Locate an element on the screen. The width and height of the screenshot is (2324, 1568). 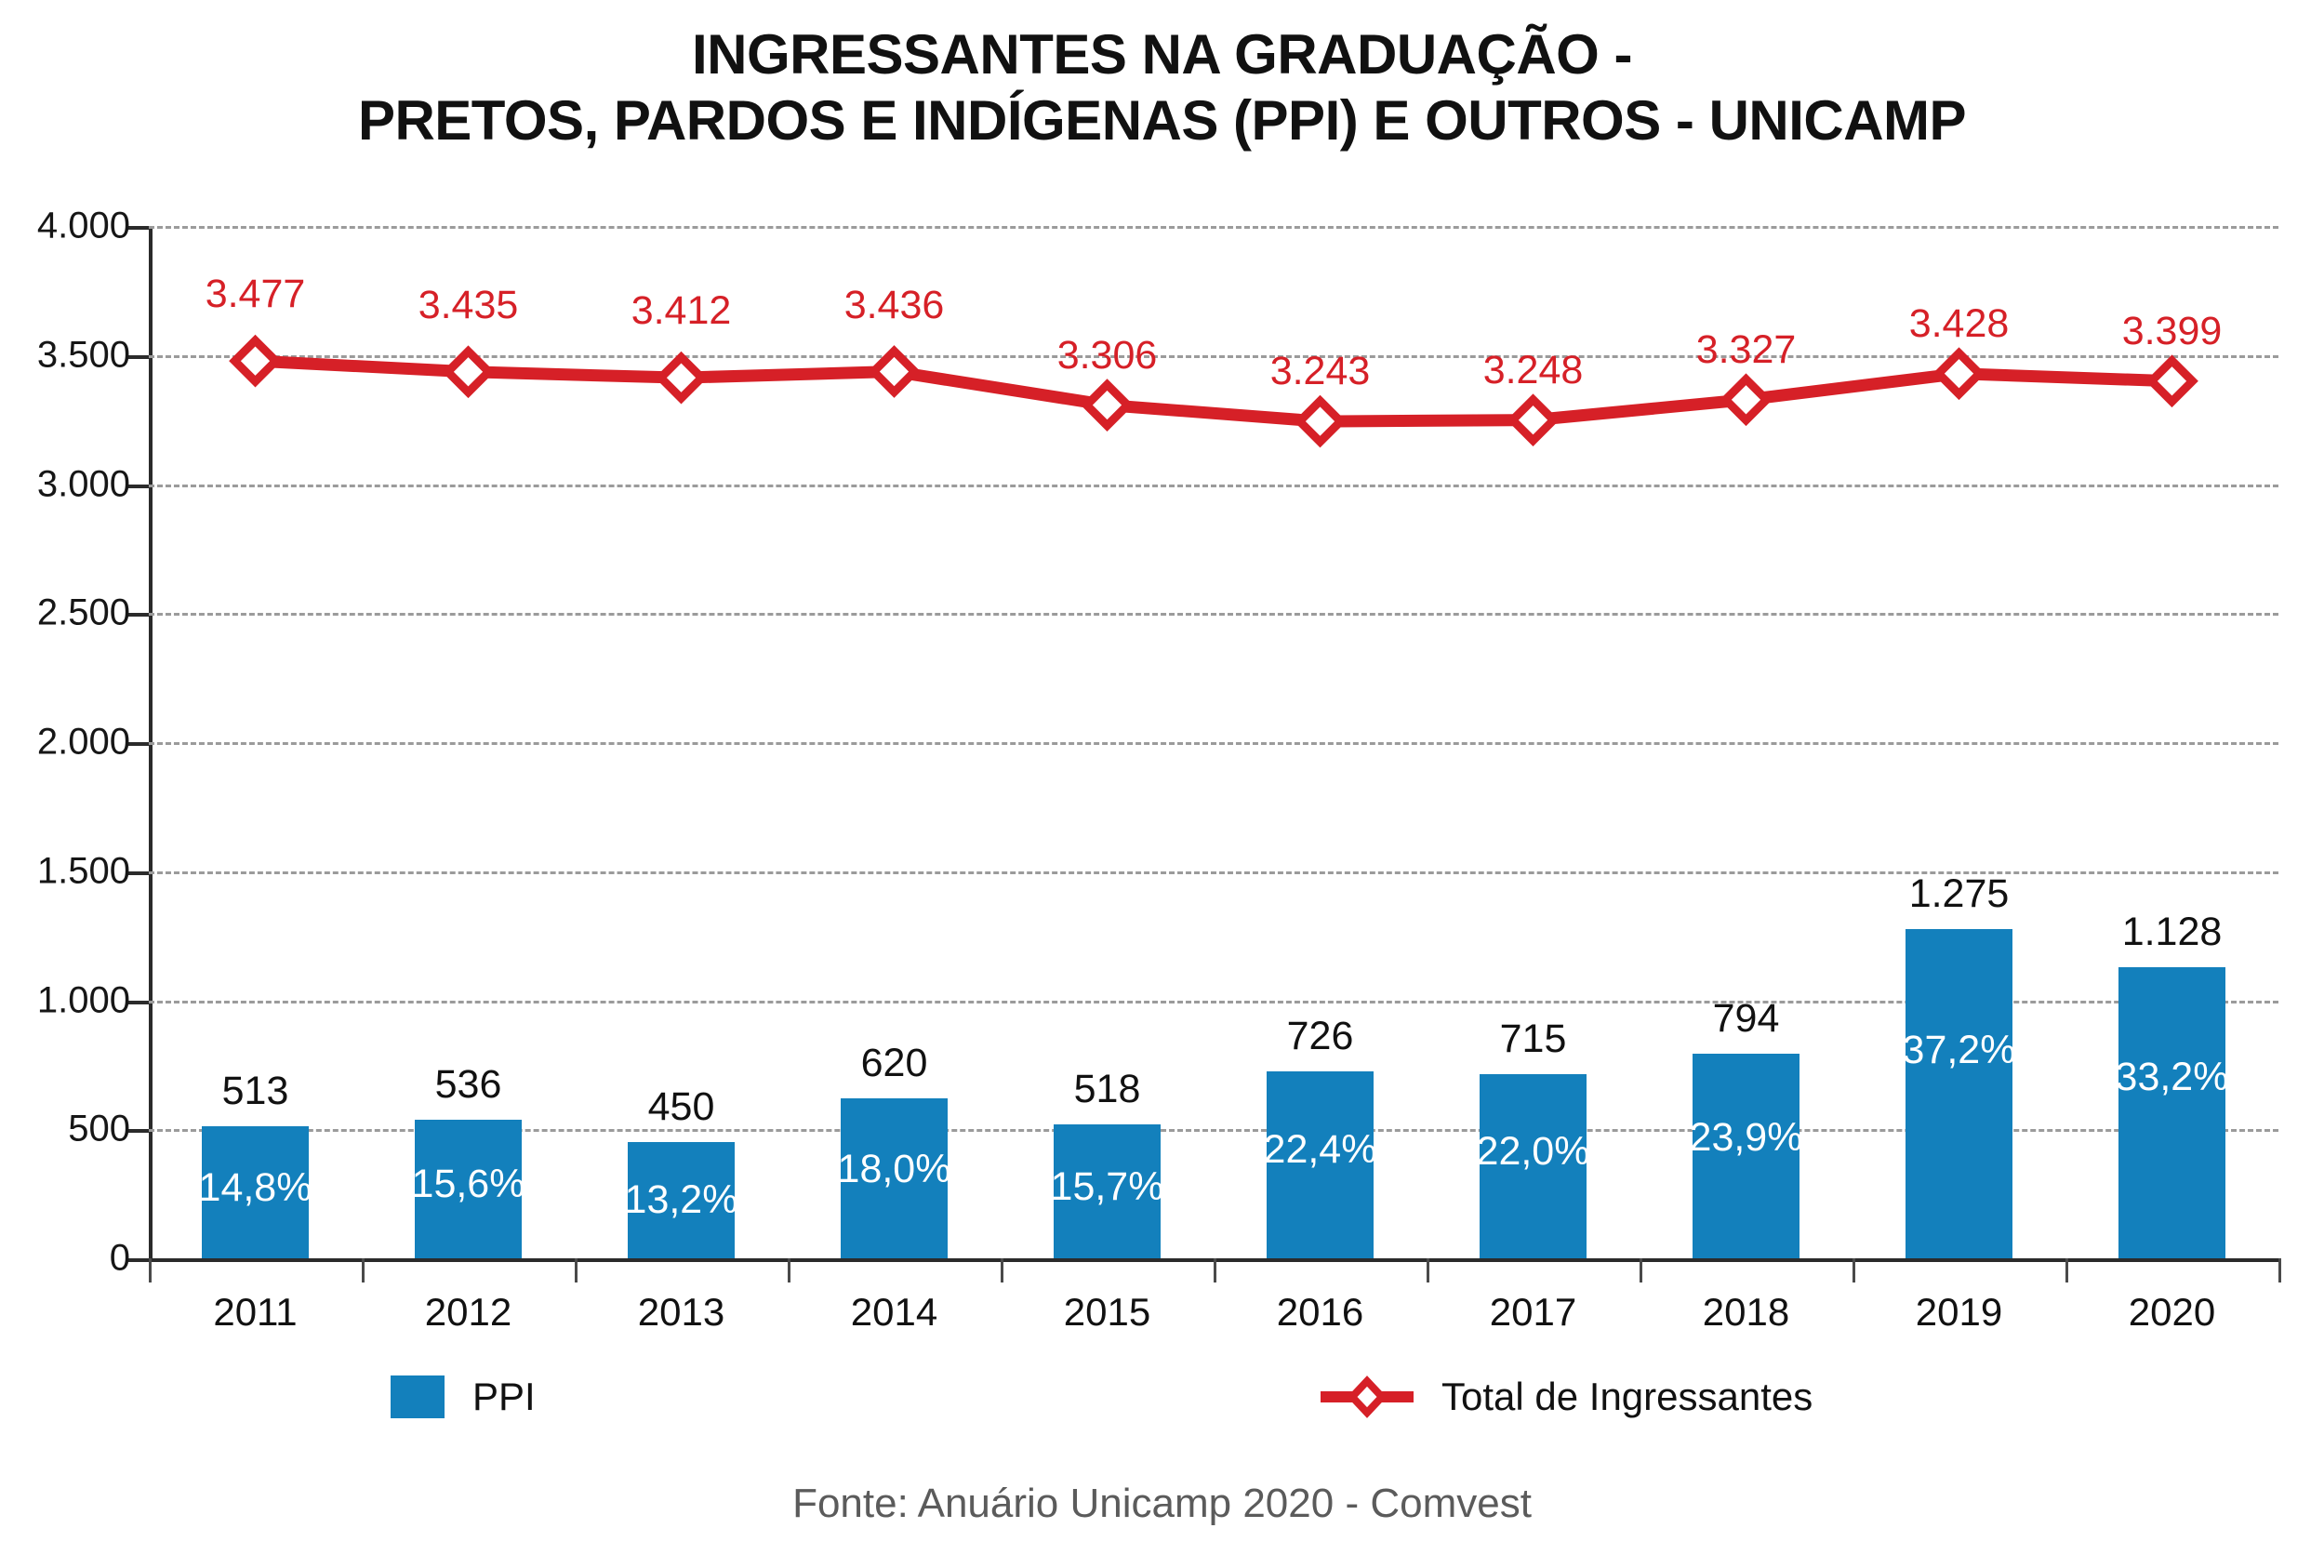
source-note: Fonte: Anuário Unicamp 2020 - Comvest is located at coordinates (1162, 1503).